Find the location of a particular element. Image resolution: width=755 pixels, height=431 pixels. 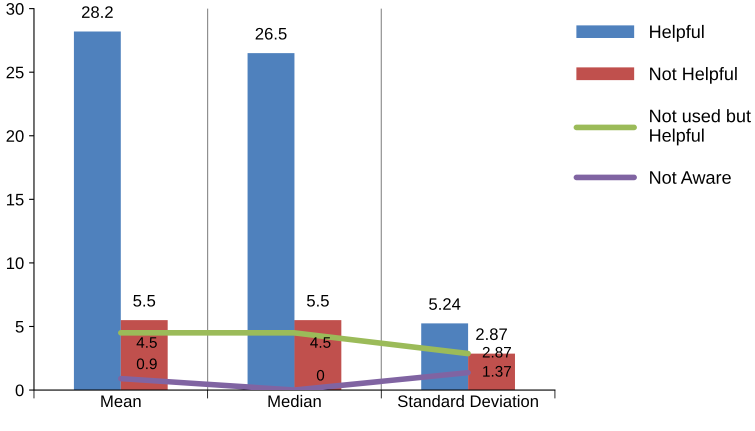

y-tick-label: 15 is located at coordinates (15, 200).